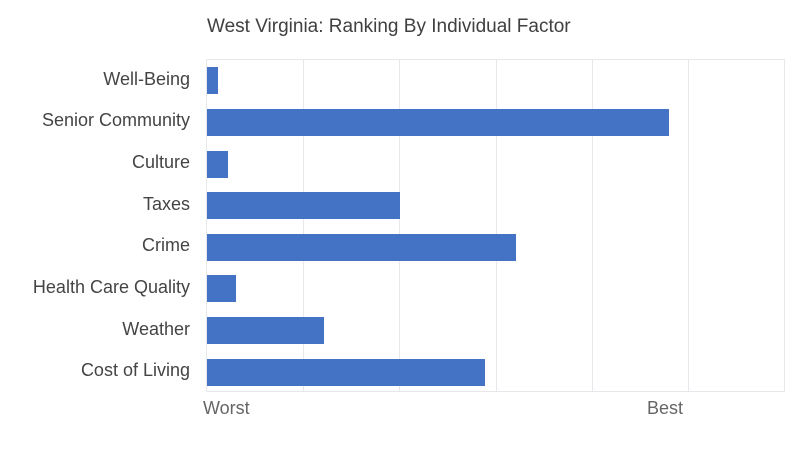 Image resolution: width=800 pixels, height=454 pixels. Describe the element at coordinates (111, 286) in the screenshot. I see `category-label-health-care-quality: Health Care Quality` at that location.